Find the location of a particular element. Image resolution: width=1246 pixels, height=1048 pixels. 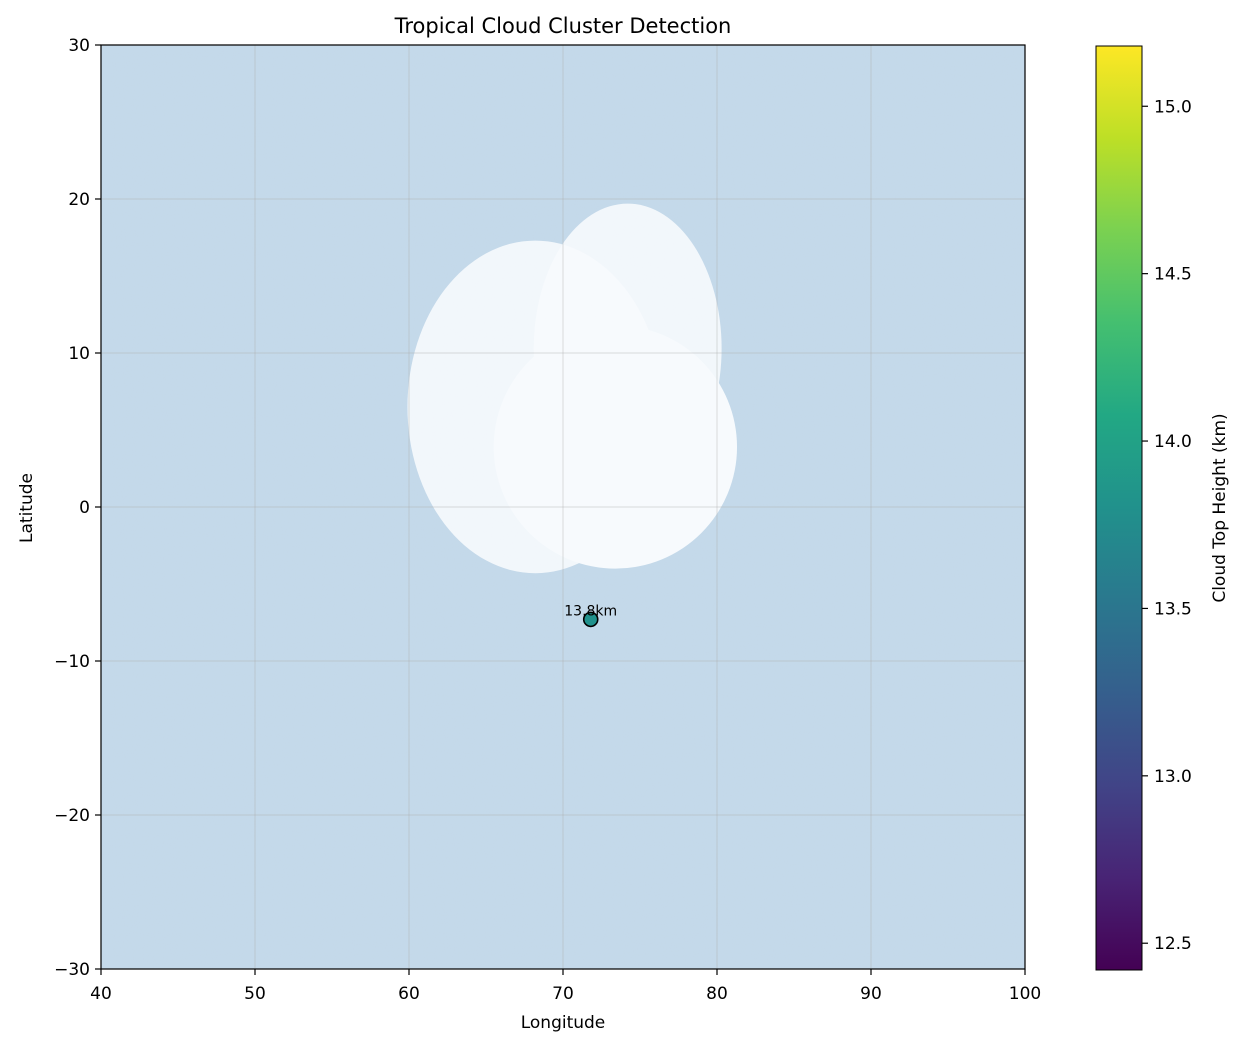

x-tick-label: 100 is located at coordinates (1025, 994).